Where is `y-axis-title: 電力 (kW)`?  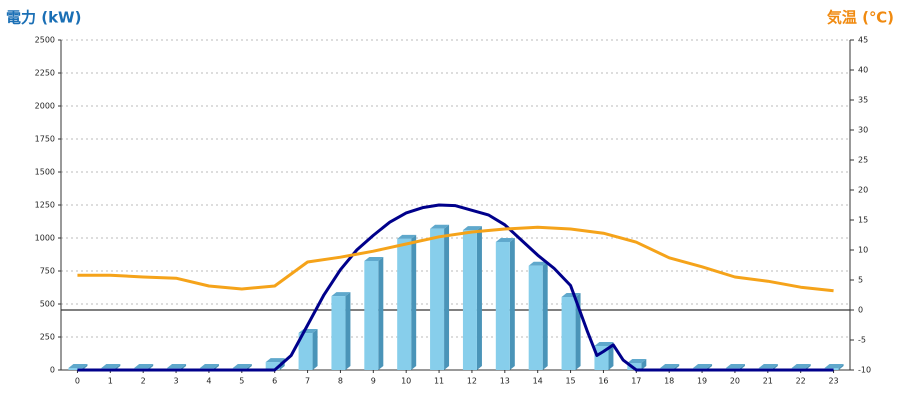 y-axis-title: 電力 (kW) is located at coordinates (43, 18).